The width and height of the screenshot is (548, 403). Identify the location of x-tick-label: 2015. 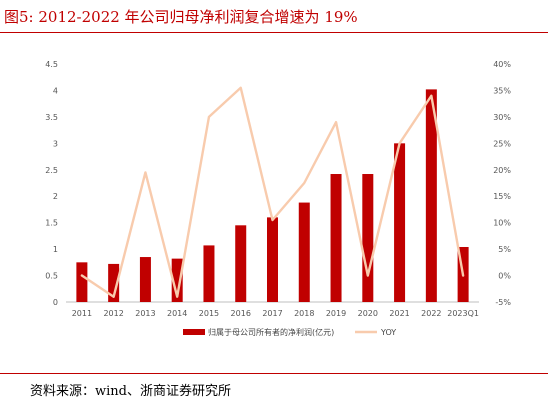
(209, 313).